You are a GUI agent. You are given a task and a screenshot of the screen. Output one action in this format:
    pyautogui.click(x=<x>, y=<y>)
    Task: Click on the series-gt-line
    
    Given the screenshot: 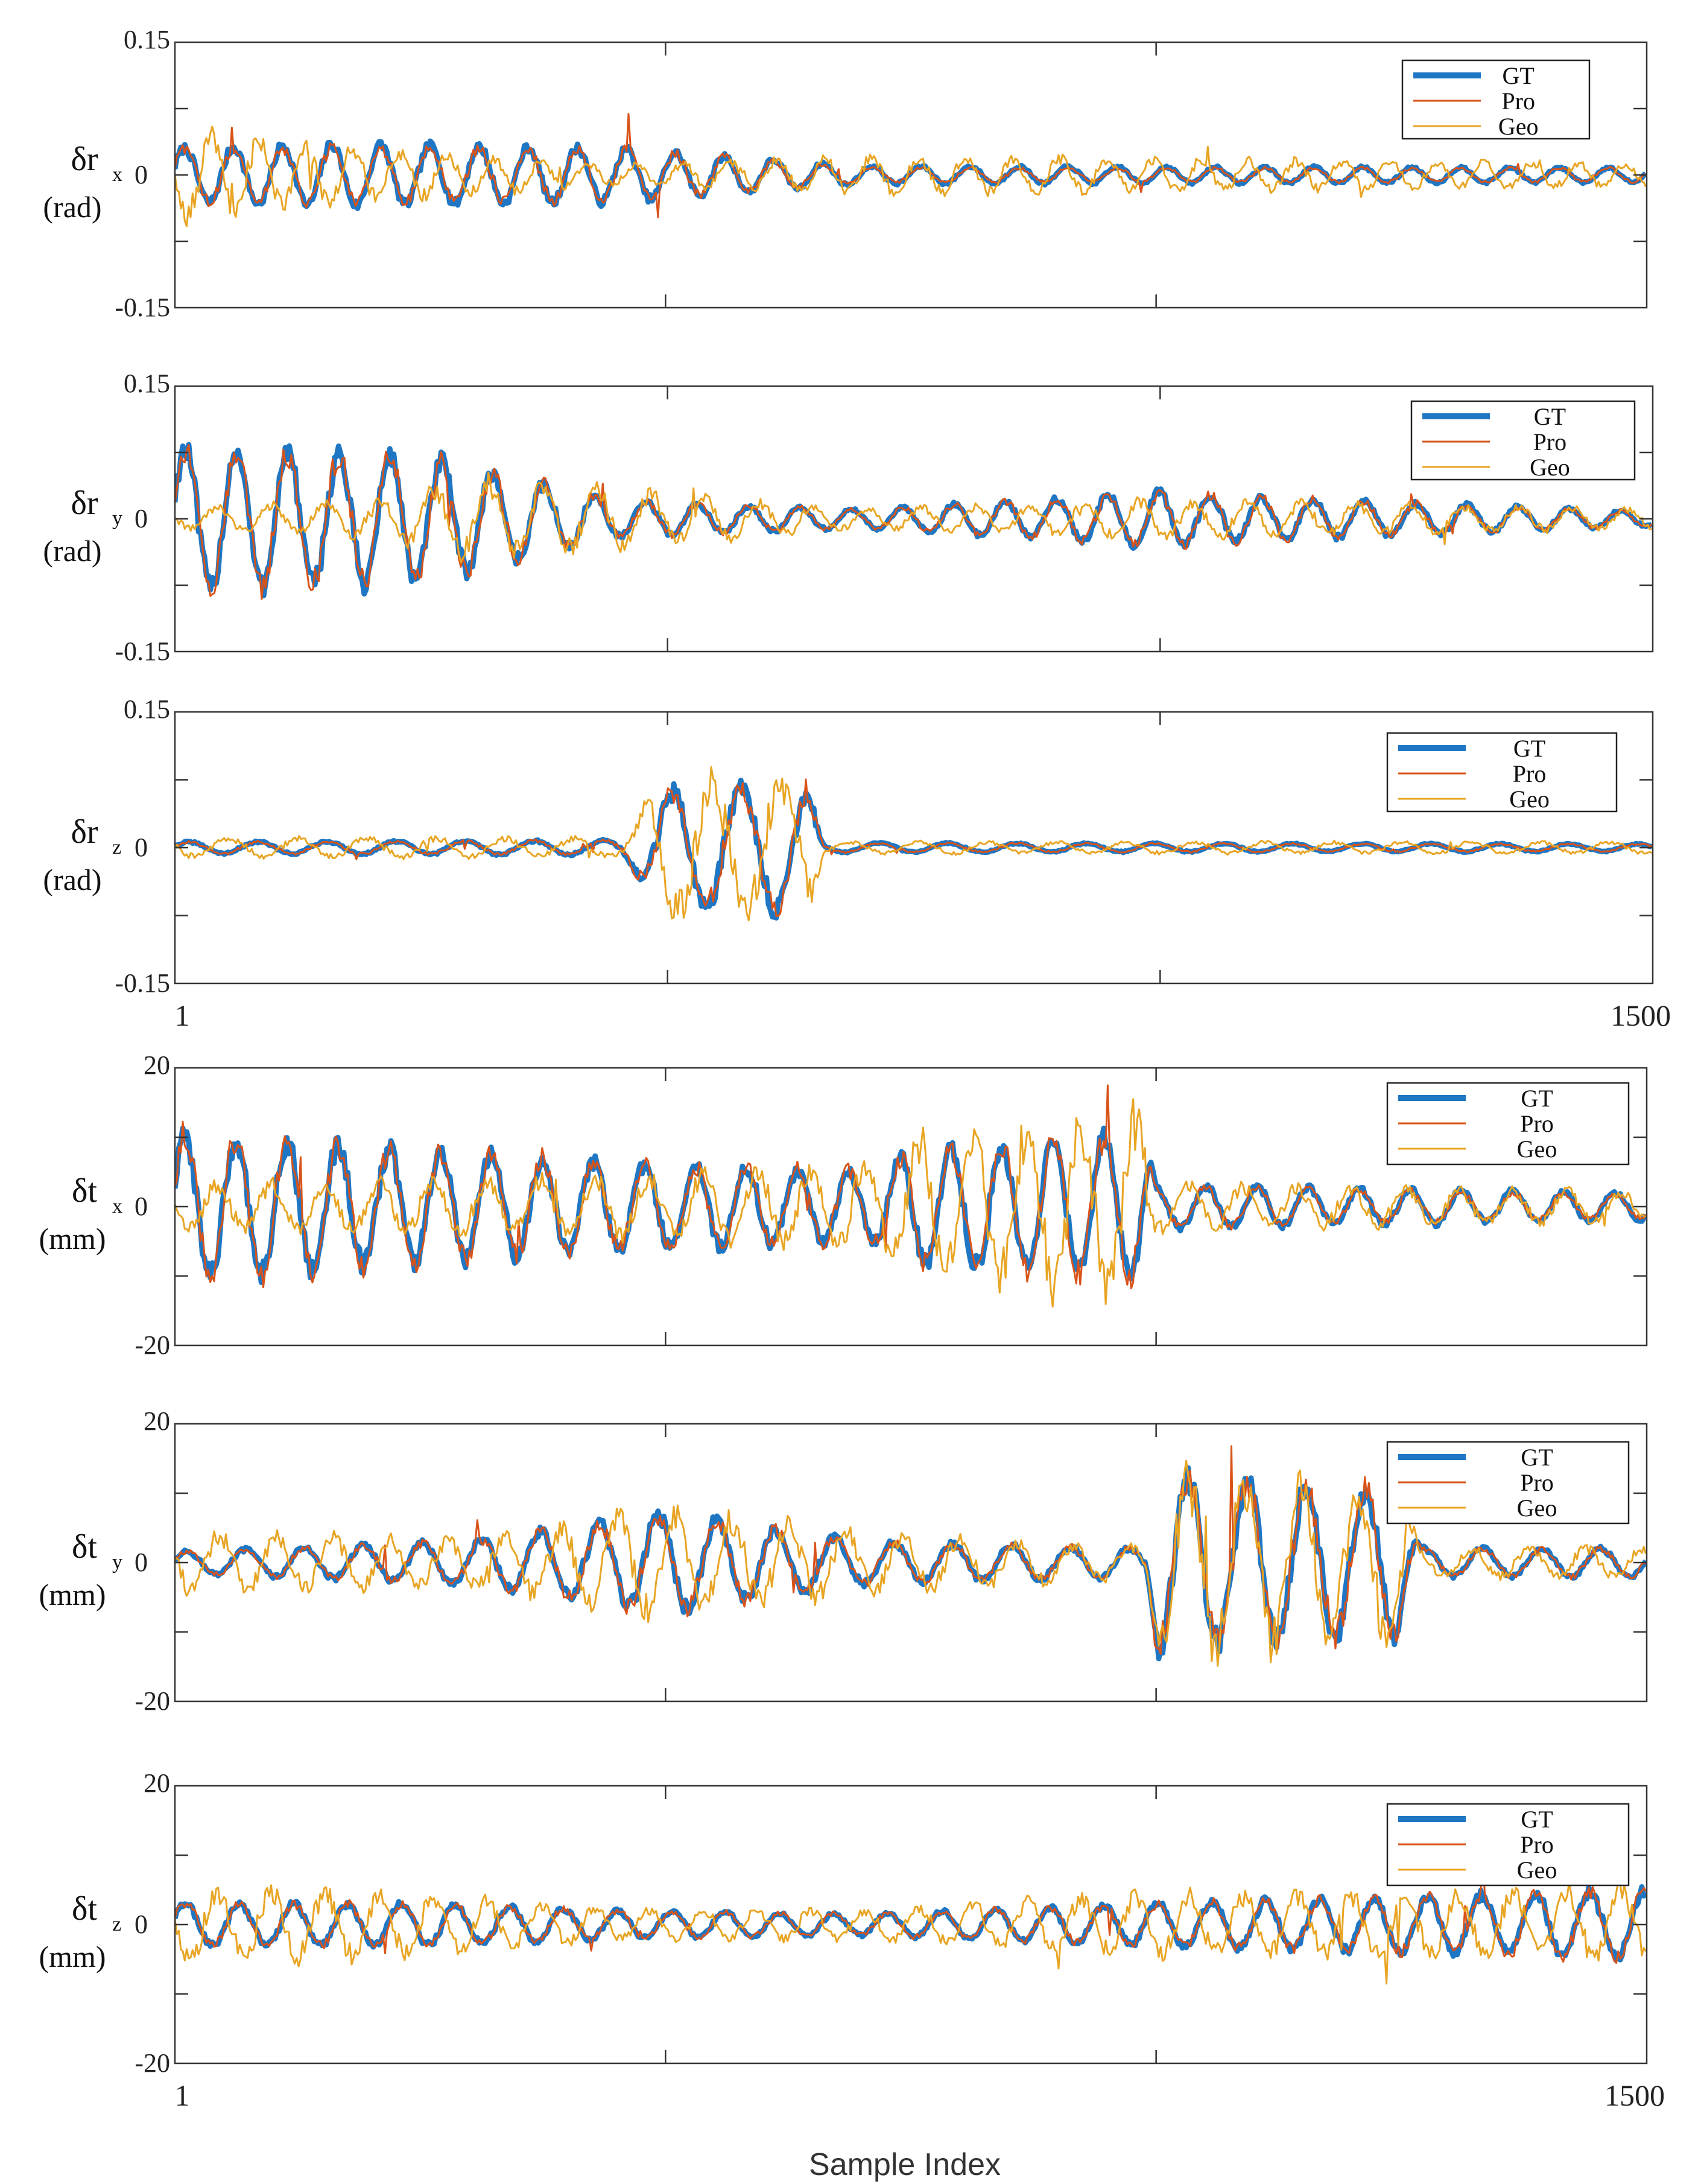 What is the action you would take?
    pyautogui.click(x=911, y=1923)
    